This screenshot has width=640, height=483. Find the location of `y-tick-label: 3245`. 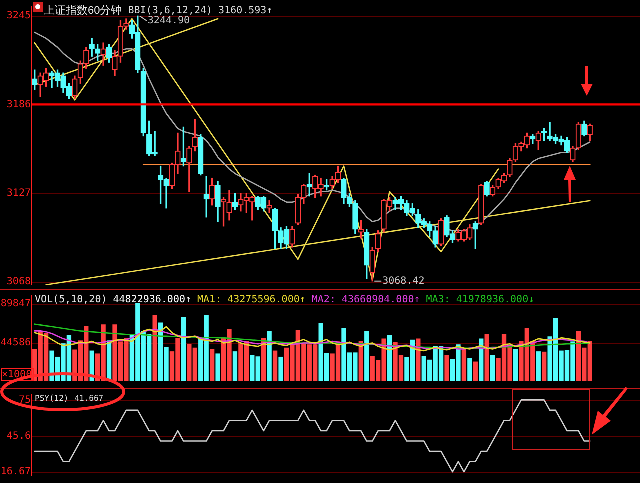

y-tick-label: 3245 is located at coordinates (18, 16).